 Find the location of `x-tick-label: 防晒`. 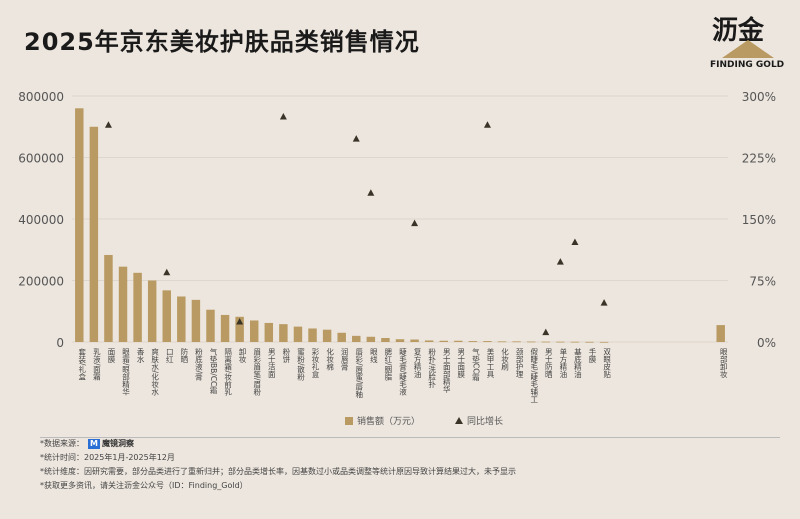

x-tick-label: 防晒 is located at coordinates (184, 356).